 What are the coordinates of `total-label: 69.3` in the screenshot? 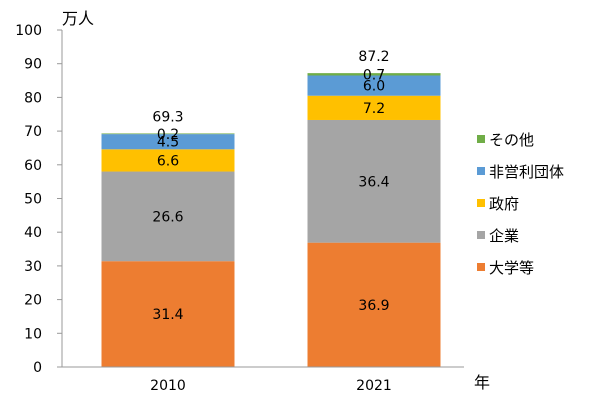 It's located at (167, 117).